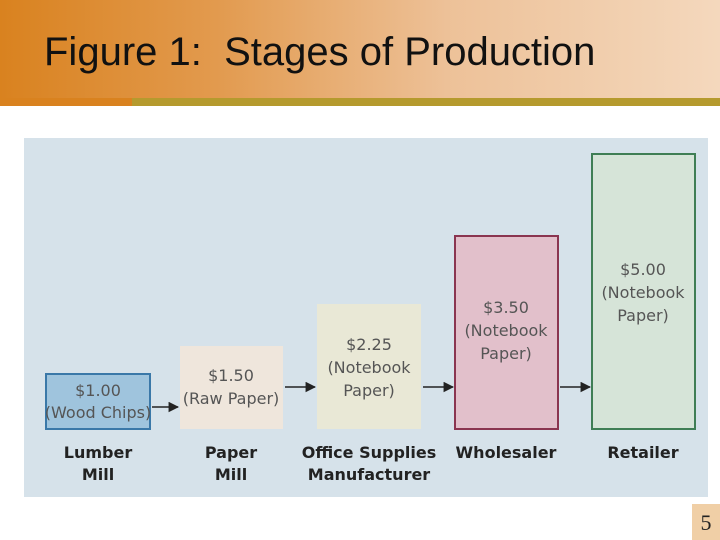 The image size is (720, 540). I want to click on office-supplies-product: (Notebook, so click(369, 367).